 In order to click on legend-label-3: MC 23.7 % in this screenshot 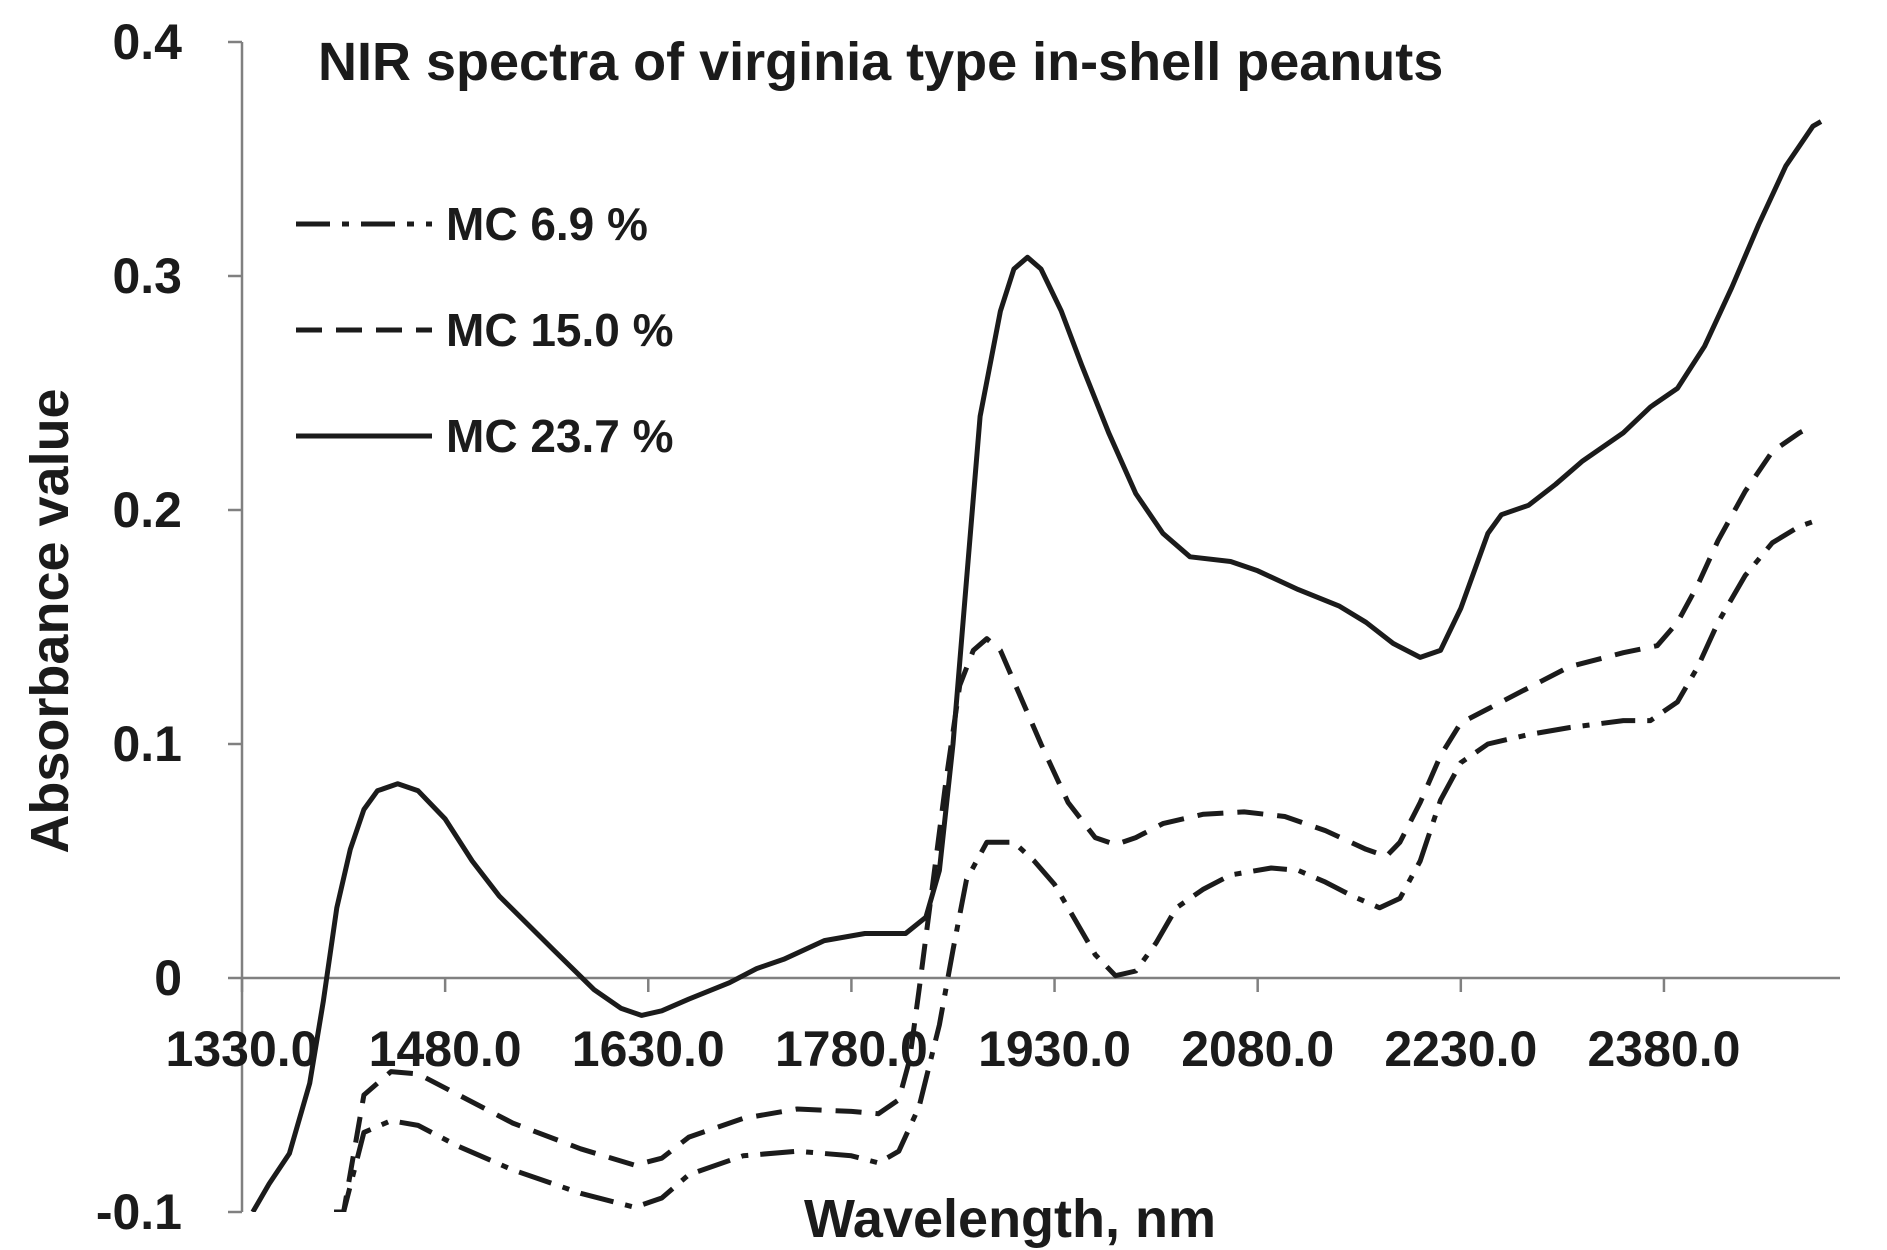, I will do `click(560, 436)`.